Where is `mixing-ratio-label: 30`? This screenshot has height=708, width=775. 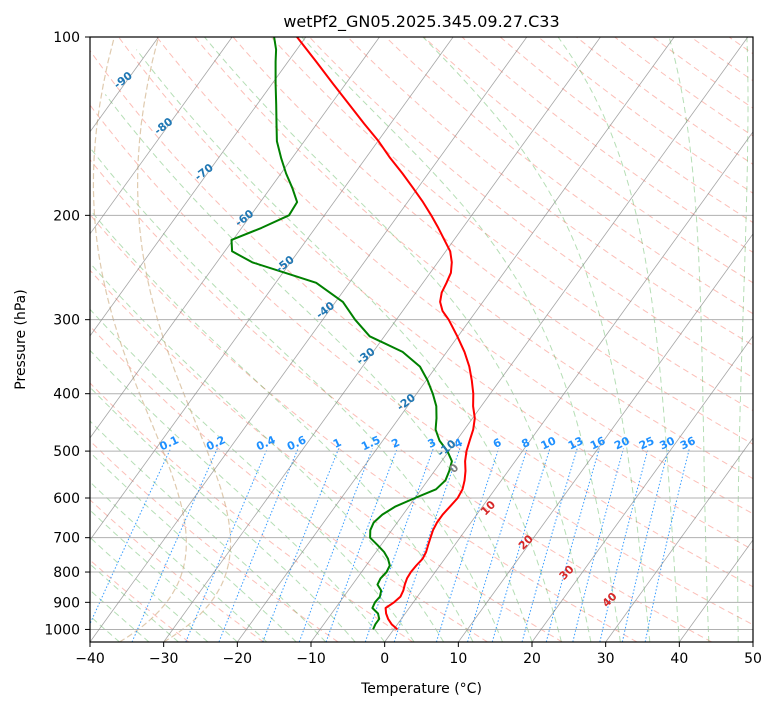
mixing-ratio-label: 30 is located at coordinates (667, 443).